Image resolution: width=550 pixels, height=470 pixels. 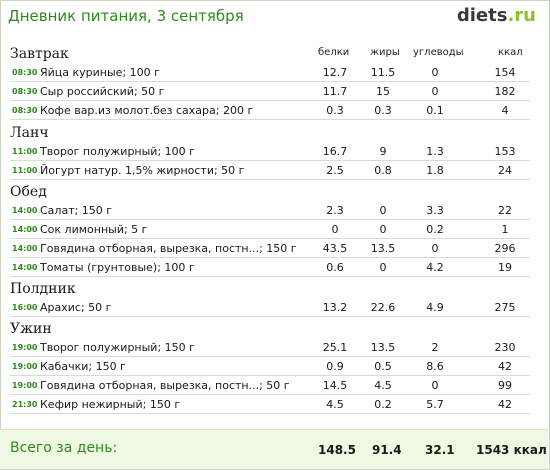 I want to click on carbs-value: 8.6, so click(x=435, y=366).